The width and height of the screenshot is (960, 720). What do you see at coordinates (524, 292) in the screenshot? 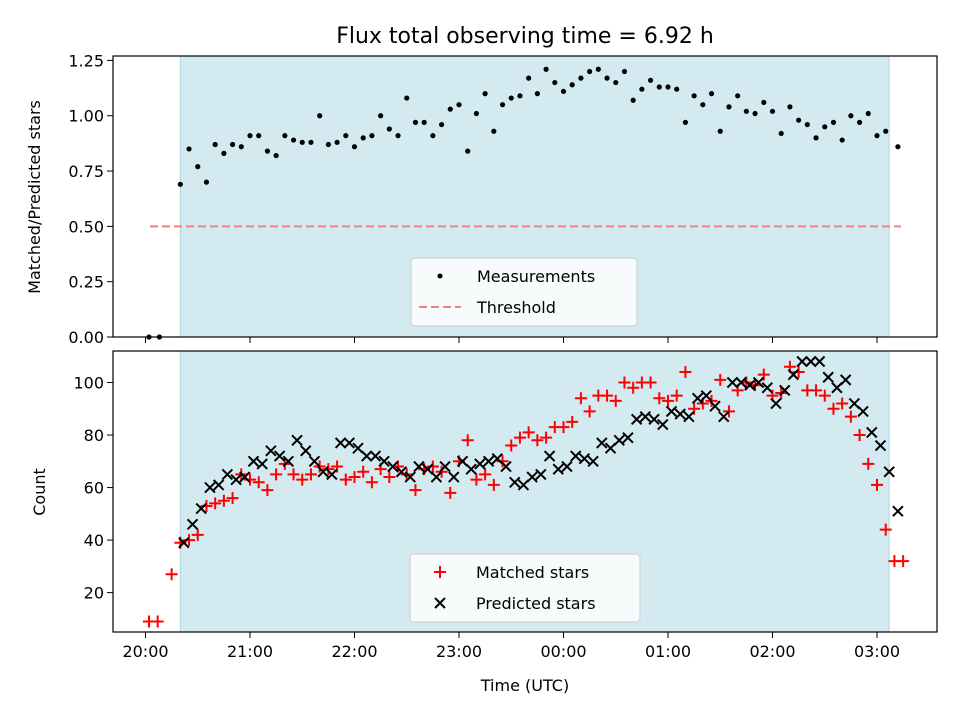
I see `top-legend-box` at bounding box center [524, 292].